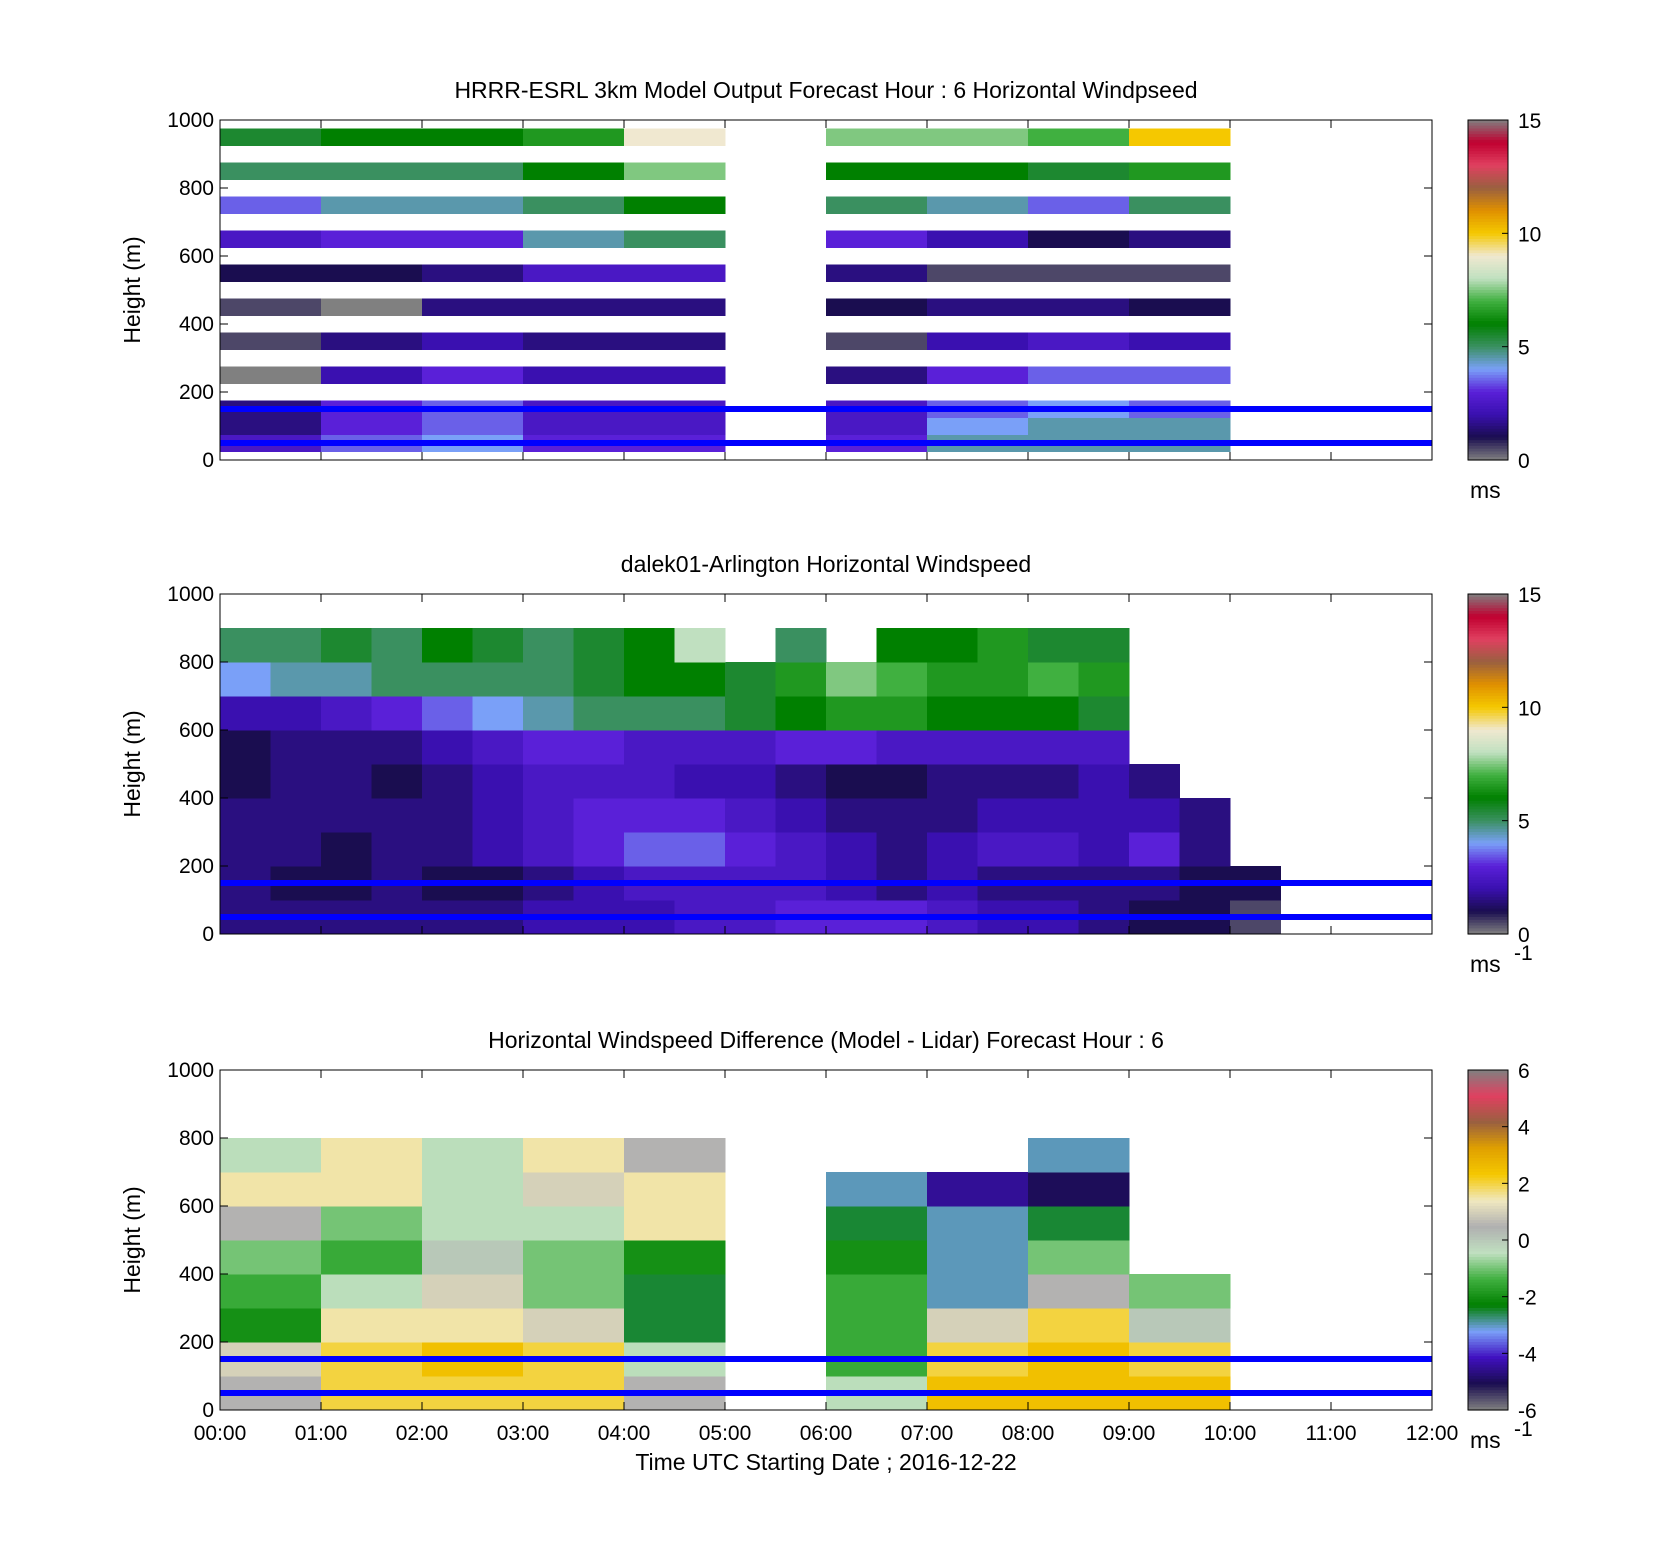  Describe the element at coordinates (208, 460) in the screenshot. I see `y-tick-label: 0` at that location.